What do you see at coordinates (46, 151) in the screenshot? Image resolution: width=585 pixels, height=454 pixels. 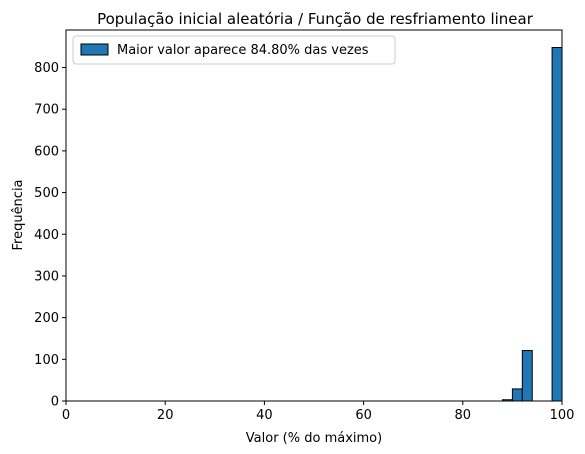 I see `y-tick-label: 600` at bounding box center [46, 151].